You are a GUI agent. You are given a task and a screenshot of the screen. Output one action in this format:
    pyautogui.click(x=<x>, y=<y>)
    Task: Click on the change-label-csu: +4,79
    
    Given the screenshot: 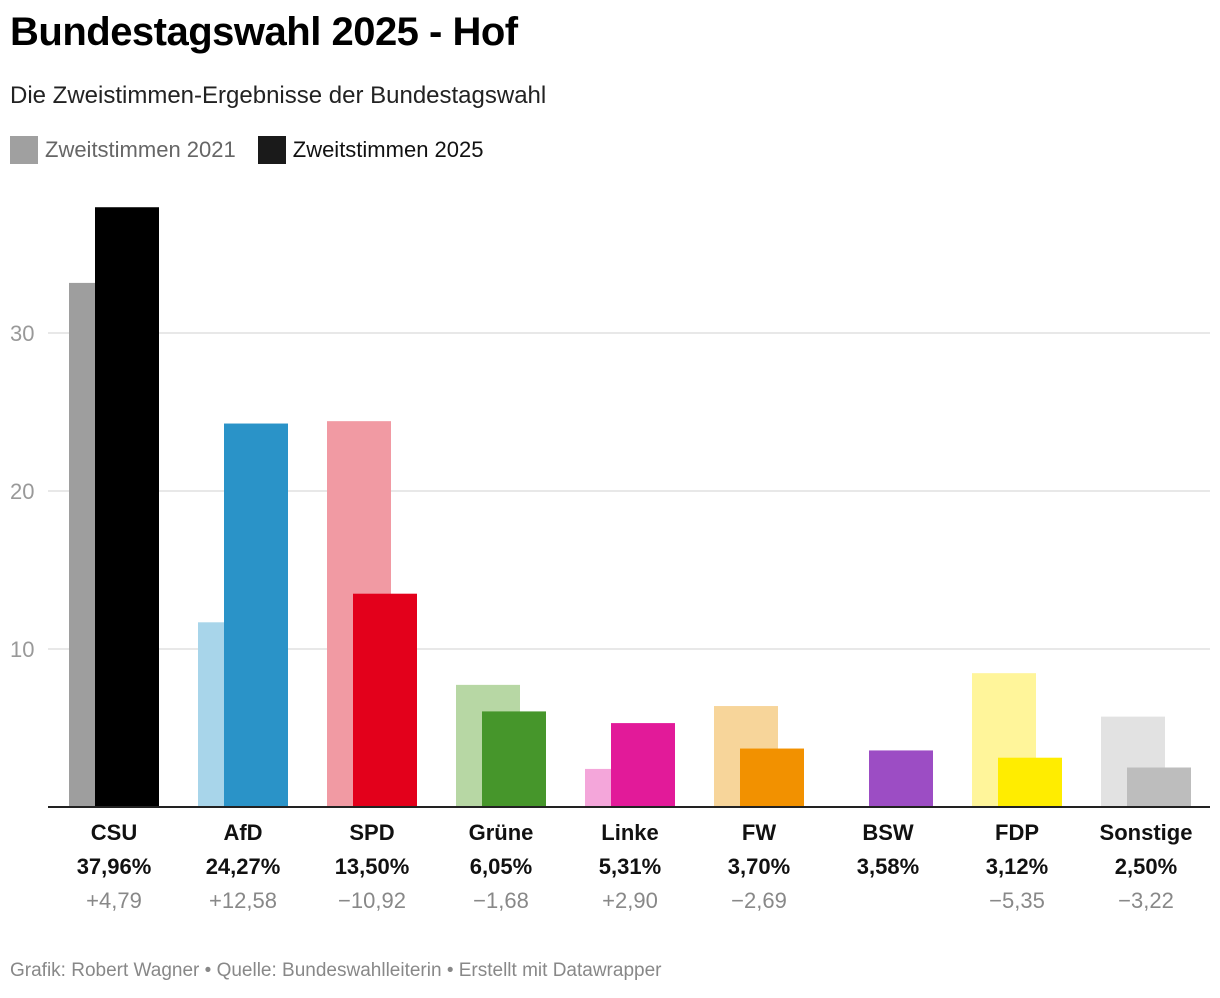 What is the action you would take?
    pyautogui.click(x=114, y=900)
    